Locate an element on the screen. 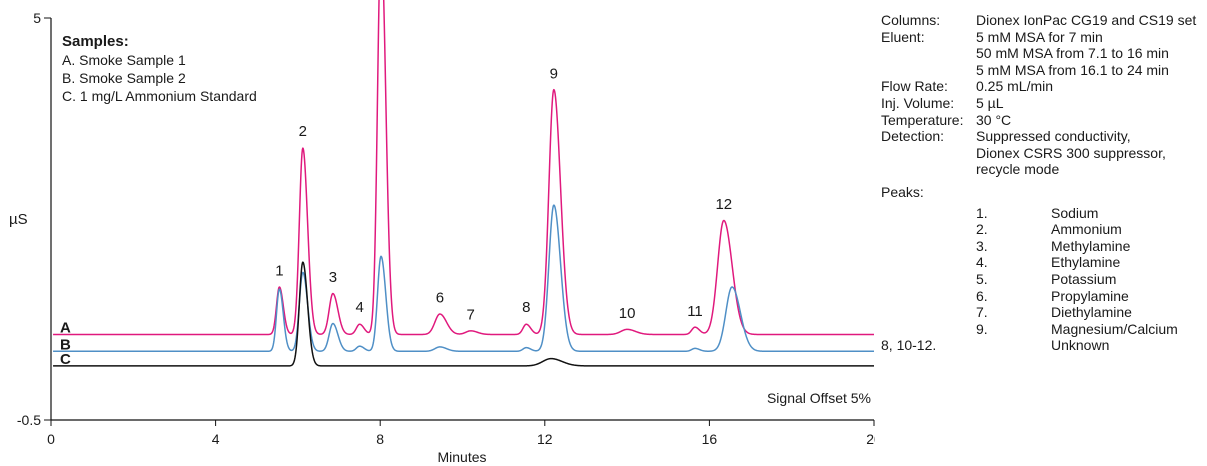 The width and height of the screenshot is (1207, 466). peak-name: Ammonium is located at coordinates (1086, 229).